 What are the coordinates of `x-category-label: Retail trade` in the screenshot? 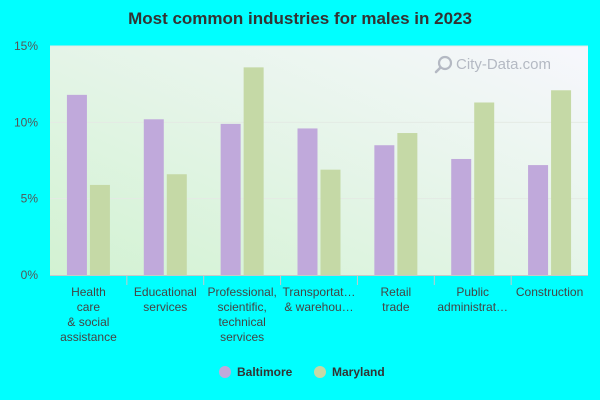 It's located at (396, 299).